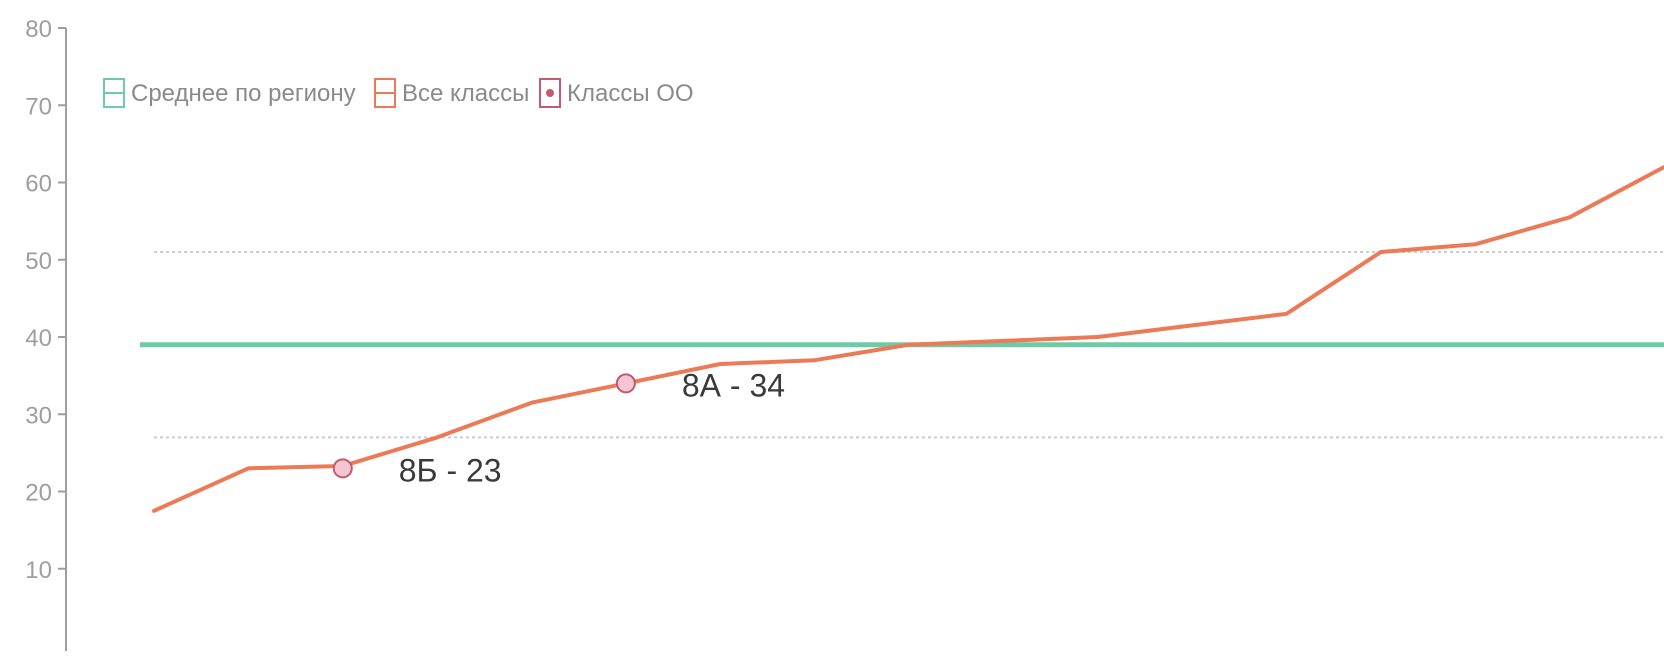  I want to click on y-tick-label: 10, so click(38, 570).